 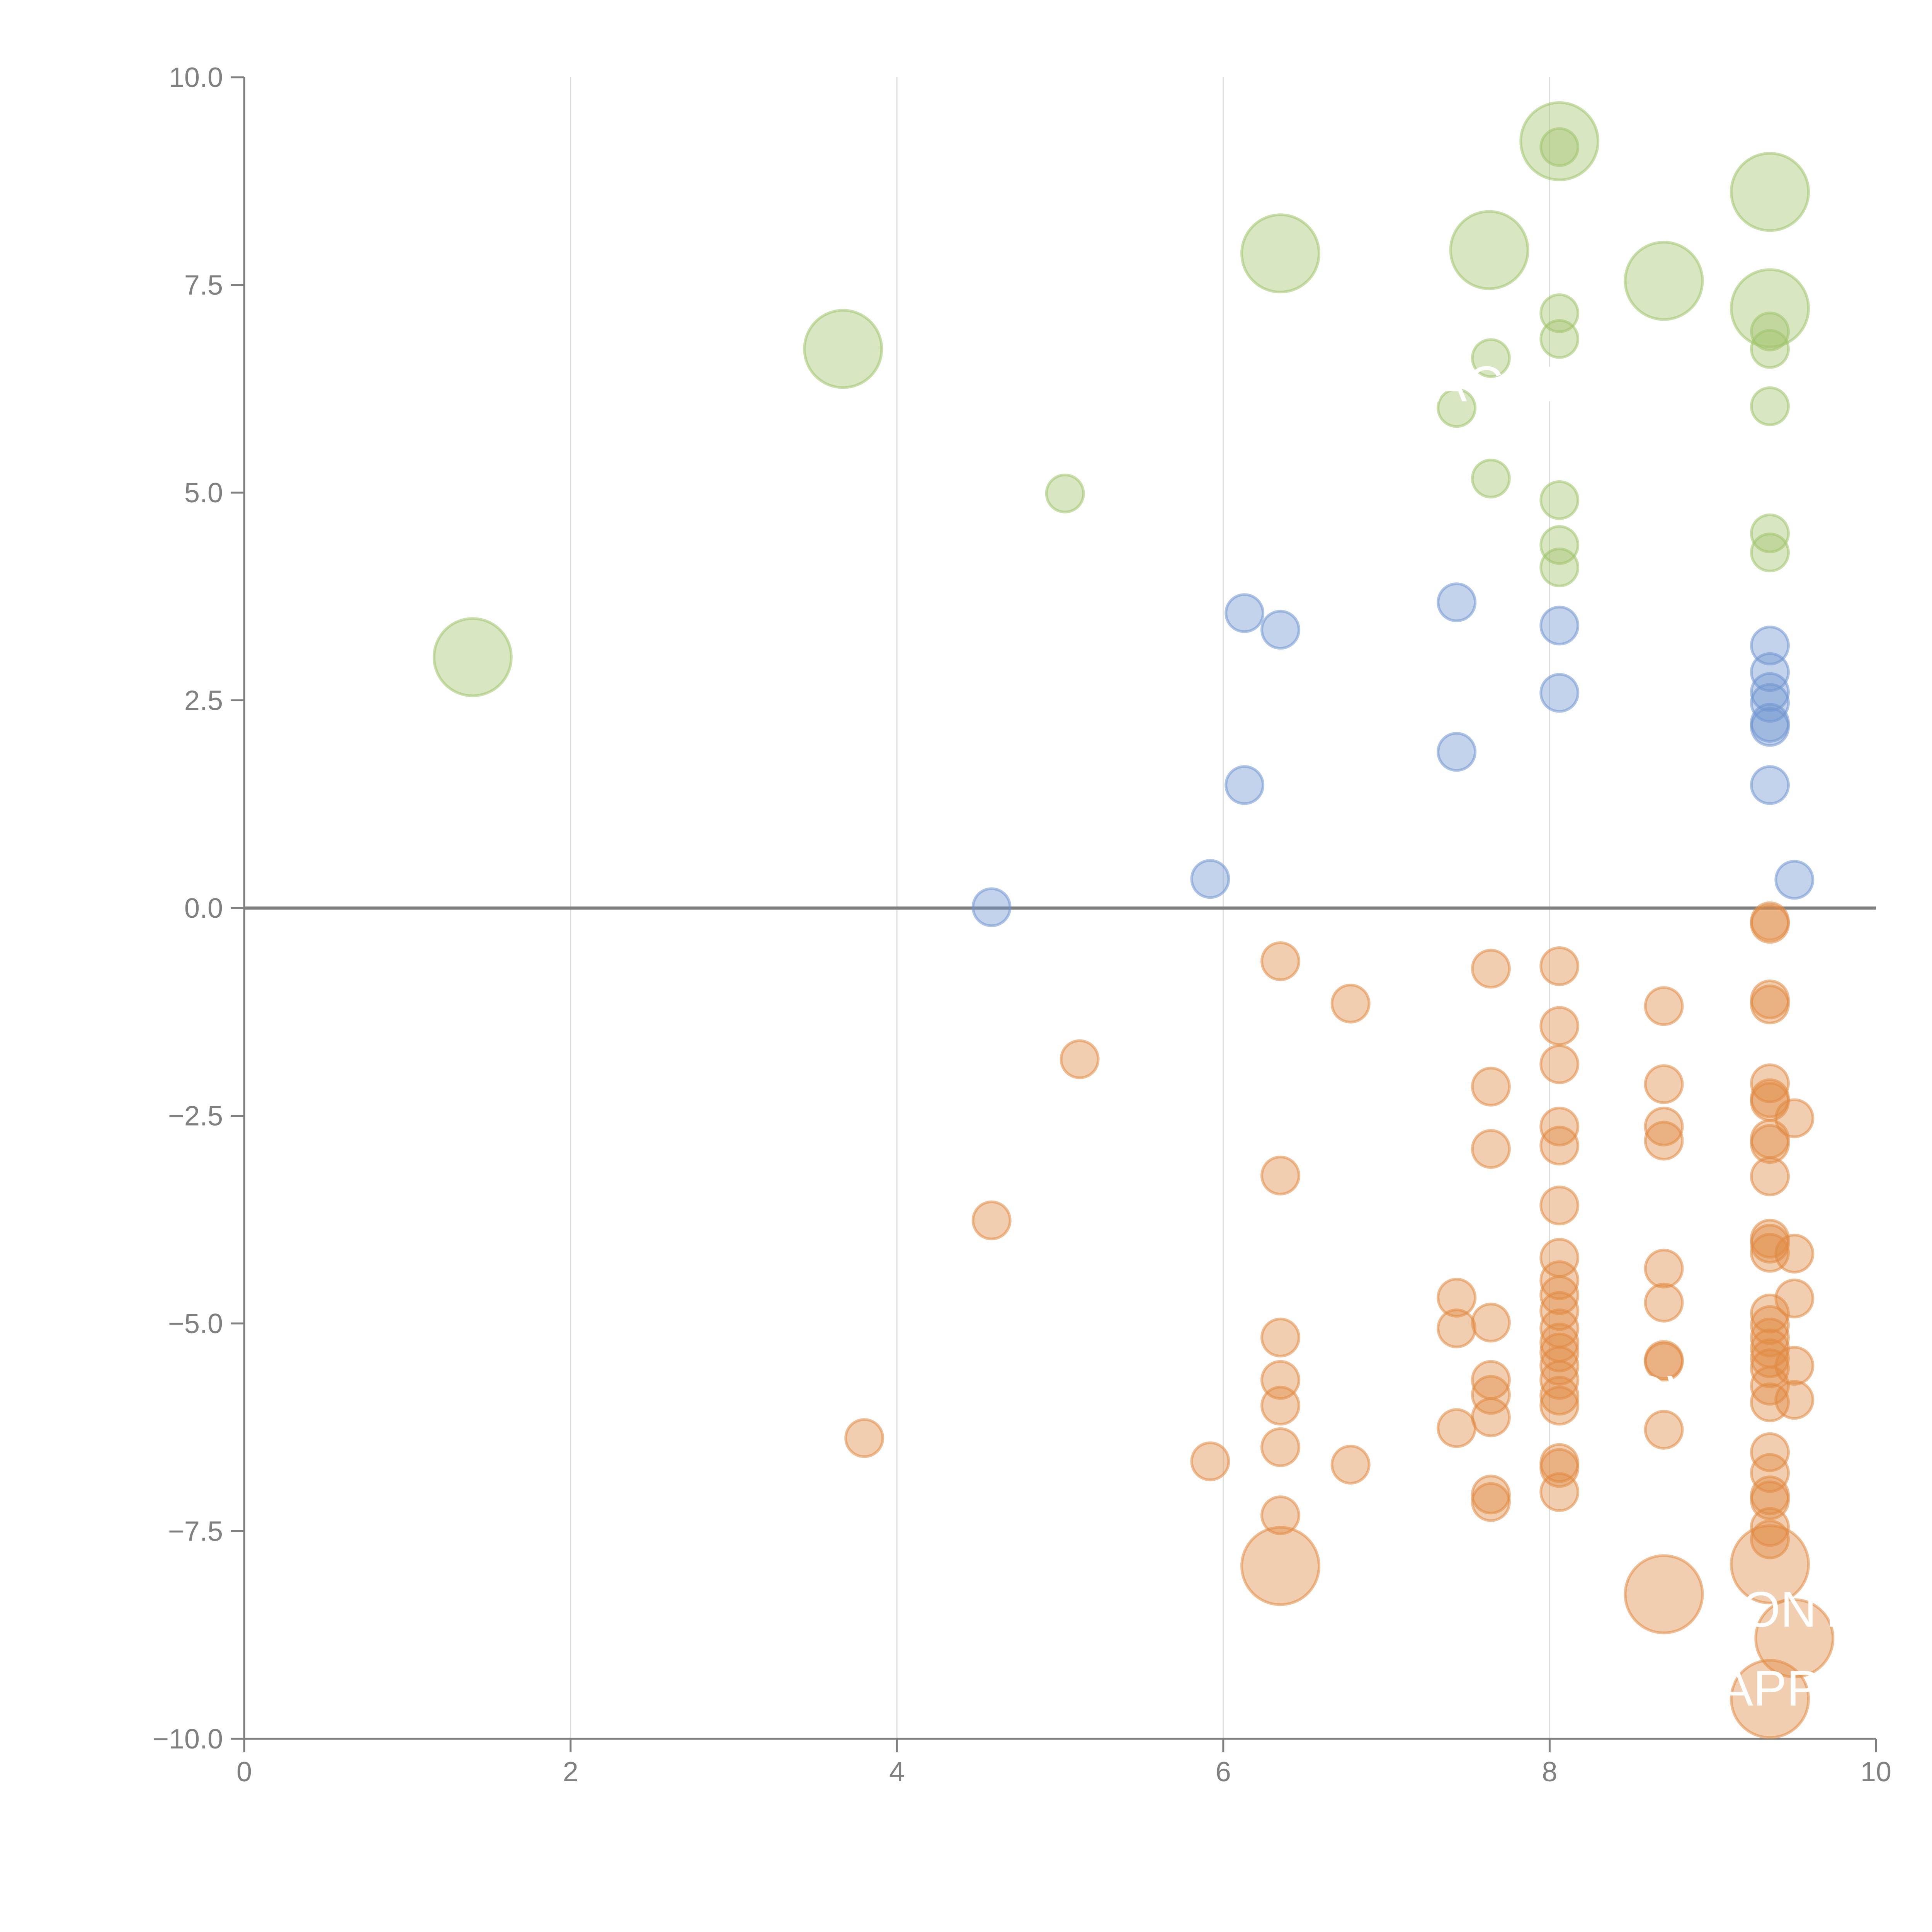 What do you see at coordinates (1549, 1772) in the screenshot?
I see `x-tick-label: 8` at bounding box center [1549, 1772].